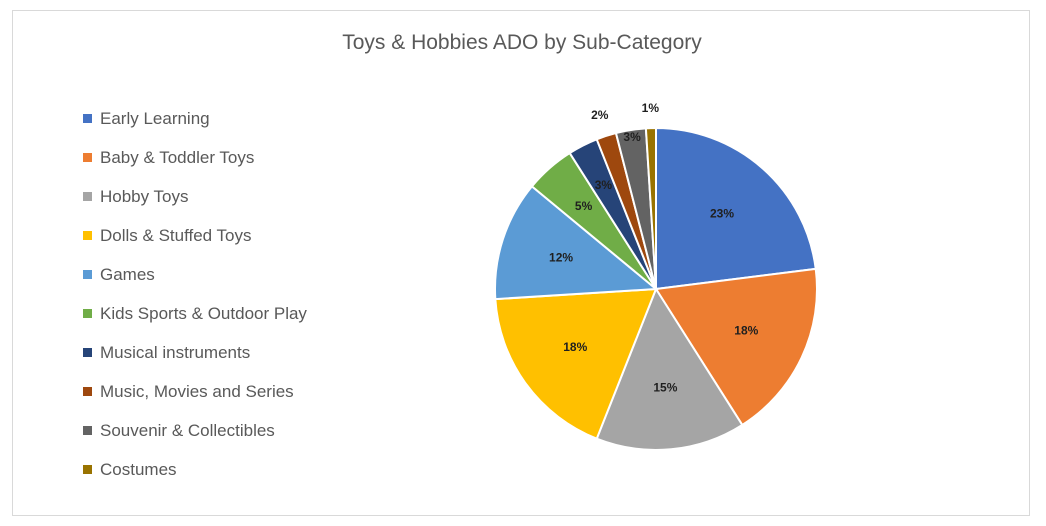 The image size is (1046, 526). Describe the element at coordinates (144, 196) in the screenshot. I see `legend-label: Hobby Toys` at that location.